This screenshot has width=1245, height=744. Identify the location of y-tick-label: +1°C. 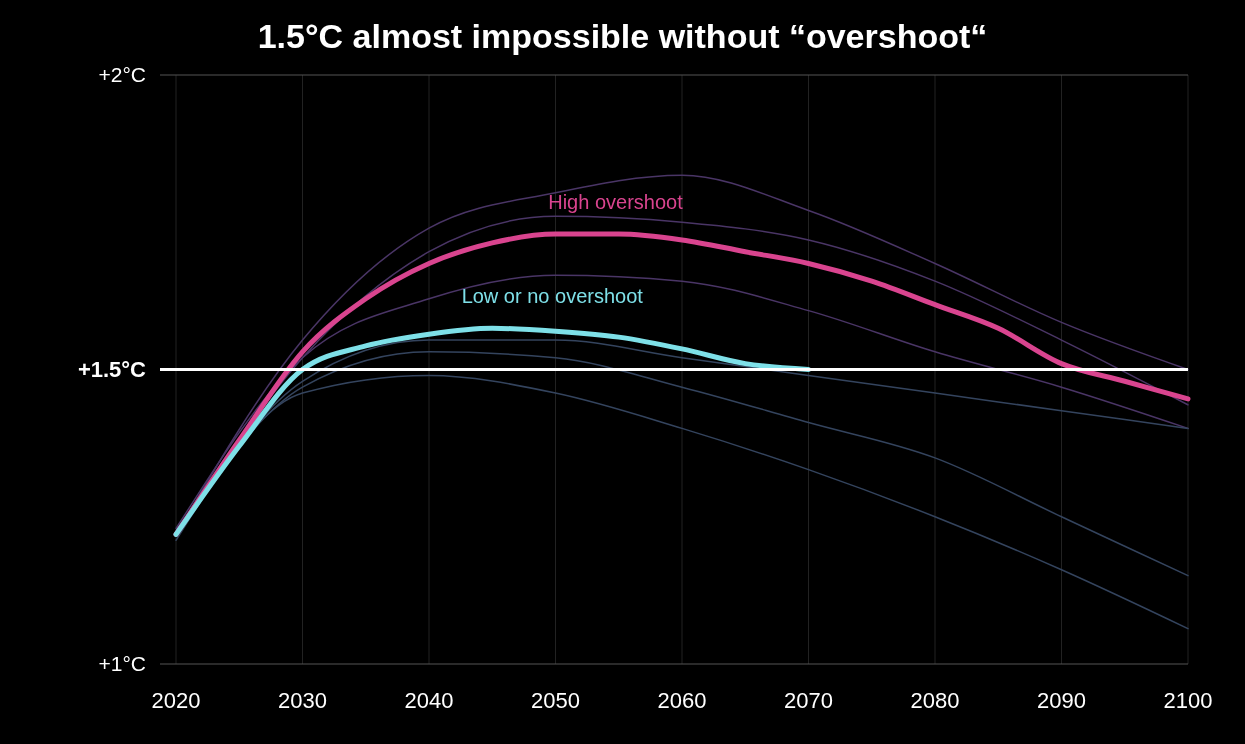
(122, 664).